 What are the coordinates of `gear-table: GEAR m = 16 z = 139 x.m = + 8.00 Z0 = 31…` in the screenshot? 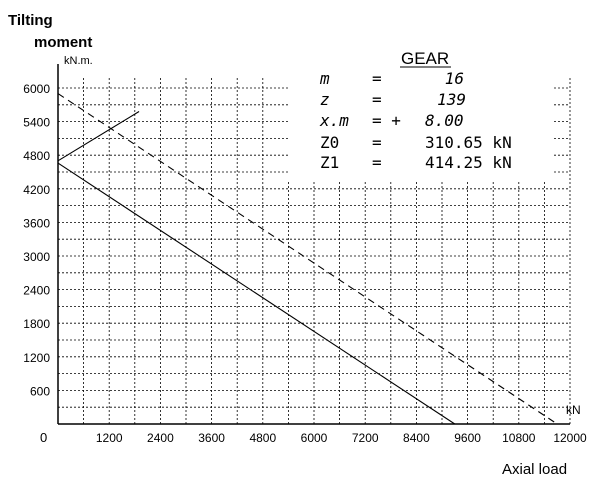 It's located at (415, 110).